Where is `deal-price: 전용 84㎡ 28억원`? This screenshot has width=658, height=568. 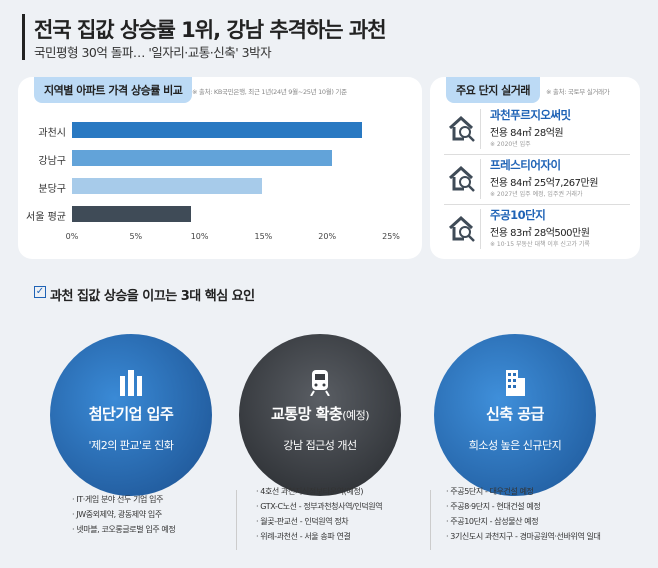
deal-price: 전용 84㎡ 28억원 is located at coordinates (527, 133).